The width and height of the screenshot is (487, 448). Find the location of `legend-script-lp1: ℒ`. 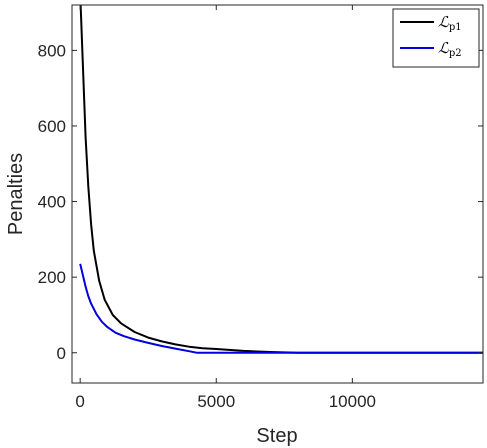

legend-script-lp1: ℒ is located at coordinates (444, 22).